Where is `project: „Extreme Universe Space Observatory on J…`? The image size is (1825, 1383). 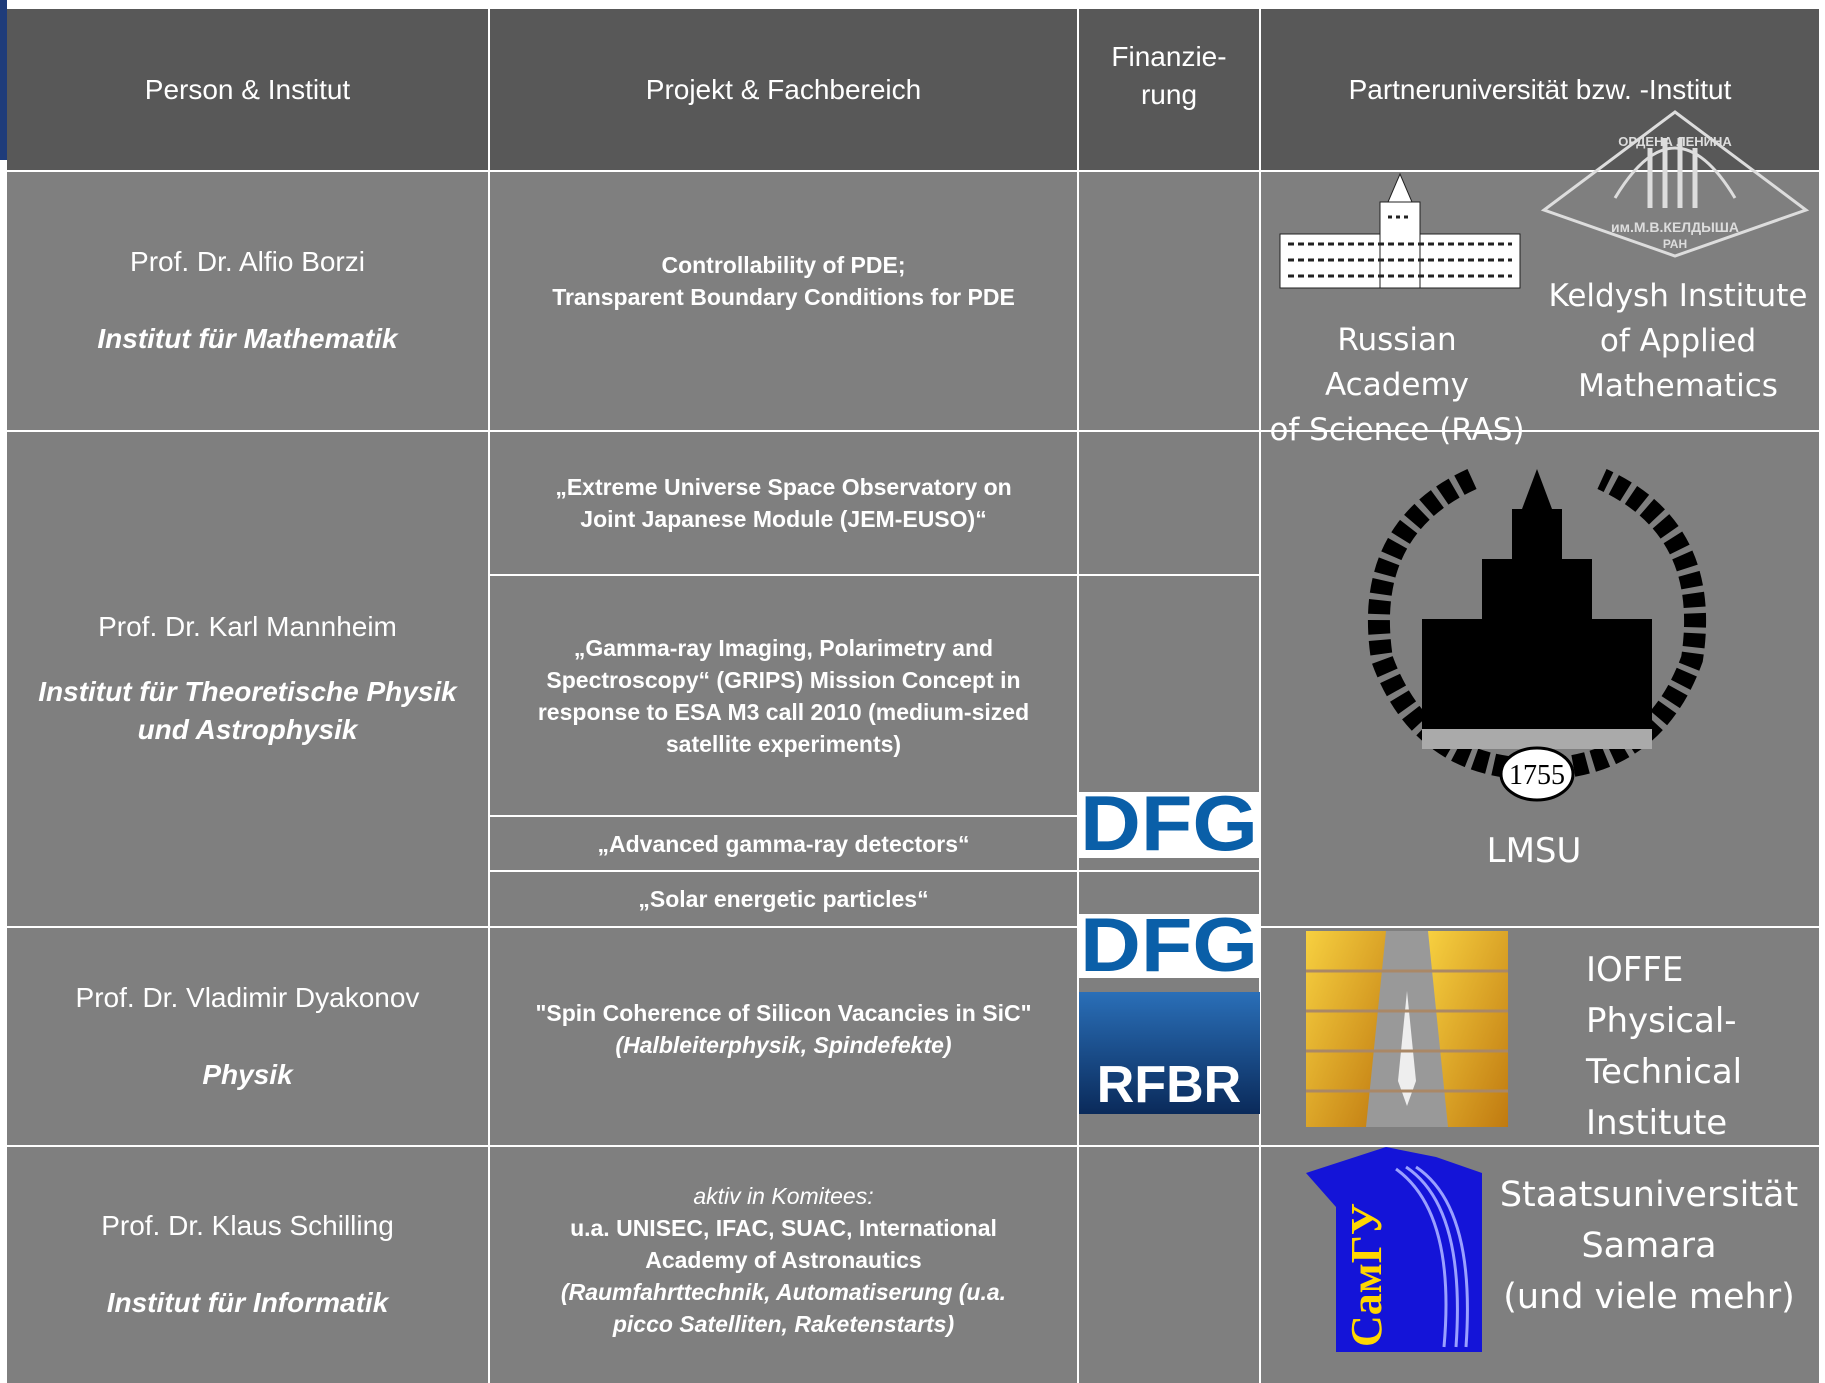
project: „Extreme Universe Space Observatory on J… is located at coordinates (783, 503).